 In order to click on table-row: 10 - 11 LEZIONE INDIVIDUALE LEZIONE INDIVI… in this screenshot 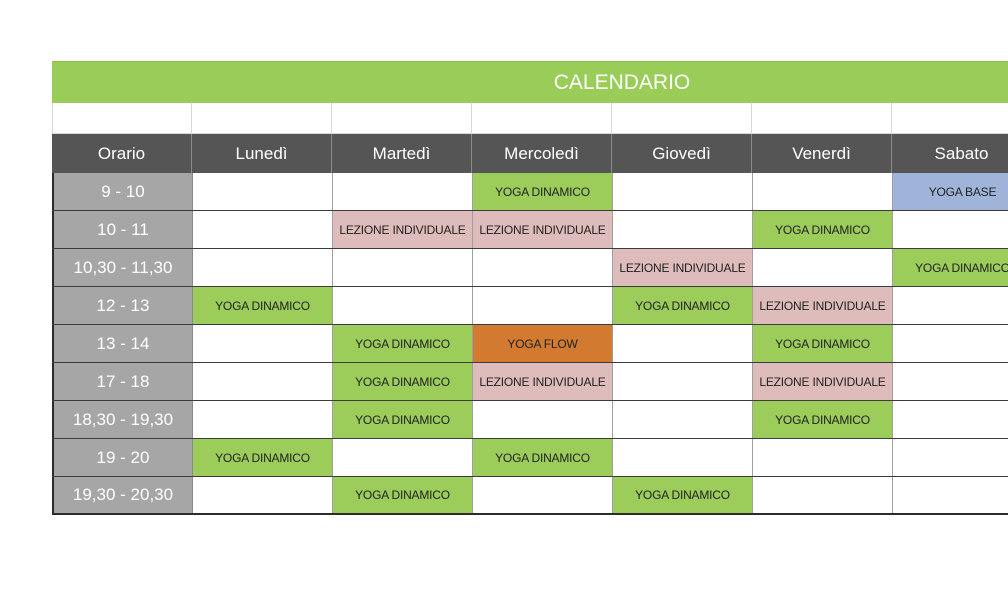, I will do `click(530, 230)`.